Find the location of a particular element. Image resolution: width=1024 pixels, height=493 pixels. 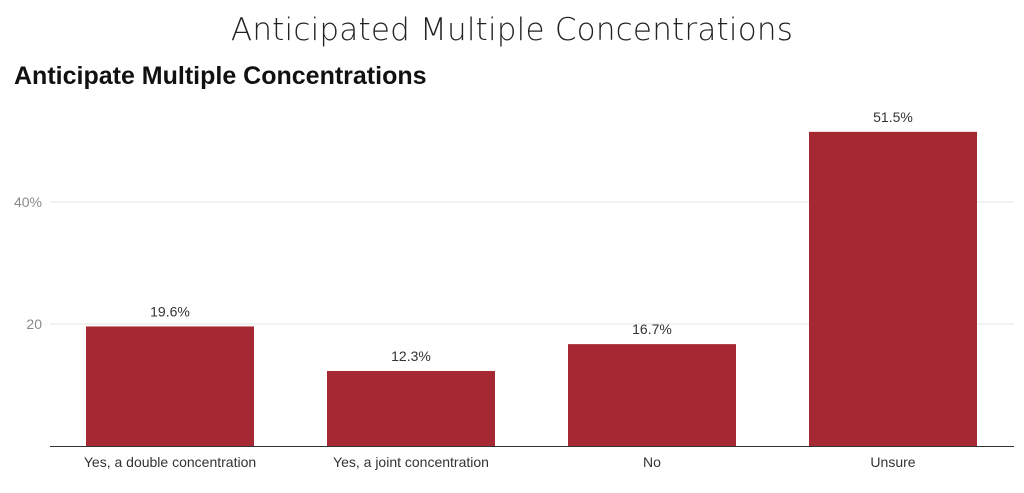

category-label-1: Yes, a joint concentration is located at coordinates (411, 462).